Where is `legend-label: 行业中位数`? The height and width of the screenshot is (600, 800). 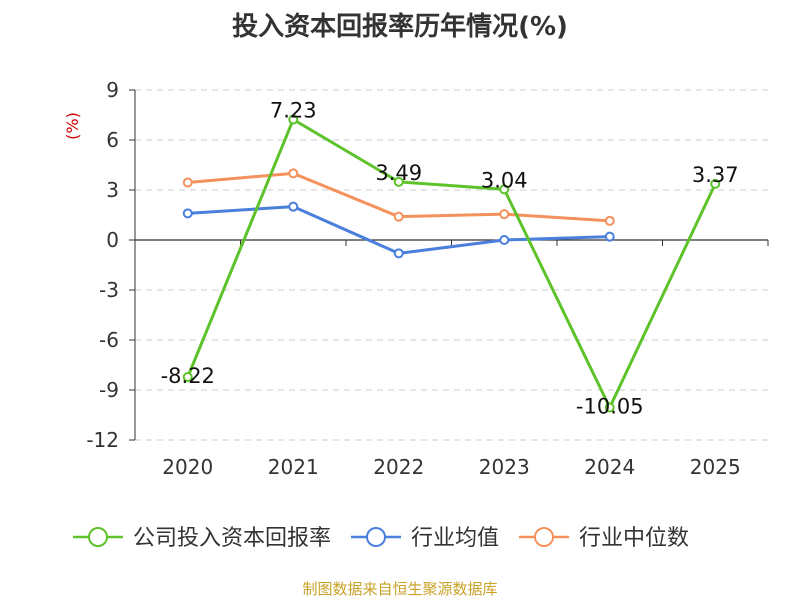
legend-label: 行业中位数 is located at coordinates (634, 538).